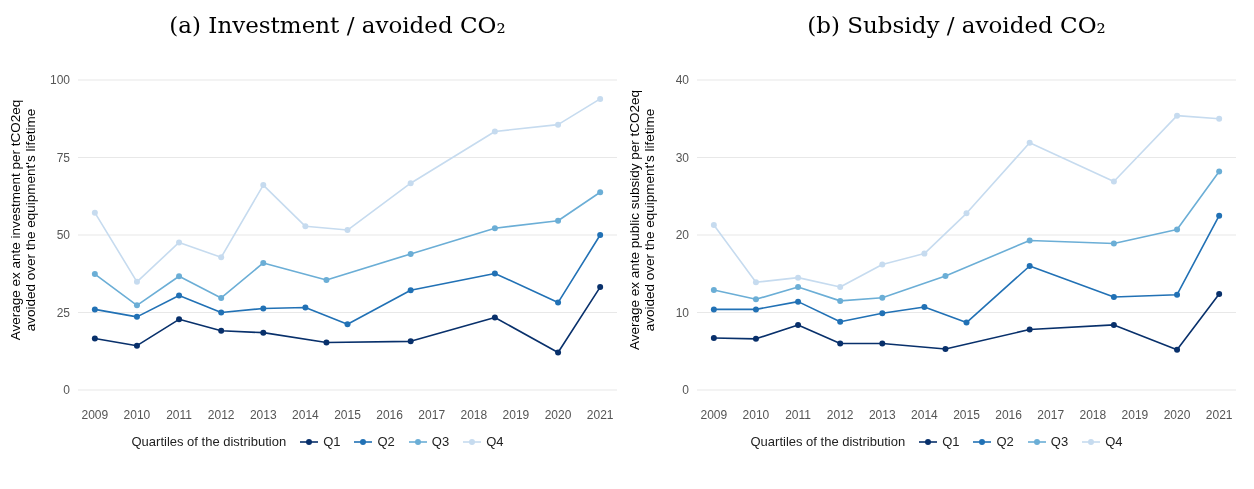  Describe the element at coordinates (840, 414) in the screenshot. I see `x-tick-label: 2012` at that location.